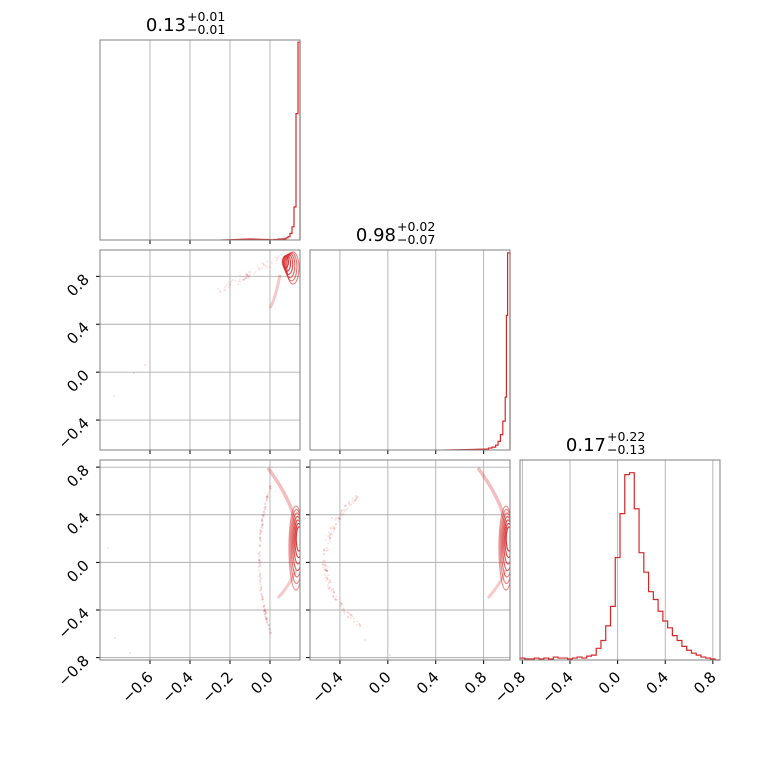 The width and height of the screenshot is (760, 760). I want to click on panel-2-1-xtick-label-1: 0.0, so click(380, 683).